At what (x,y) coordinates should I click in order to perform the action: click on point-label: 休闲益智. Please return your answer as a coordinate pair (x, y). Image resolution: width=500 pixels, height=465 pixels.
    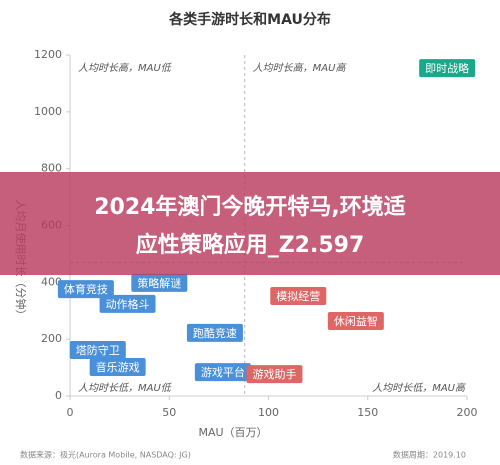
    Looking at the image, I should click on (356, 321).